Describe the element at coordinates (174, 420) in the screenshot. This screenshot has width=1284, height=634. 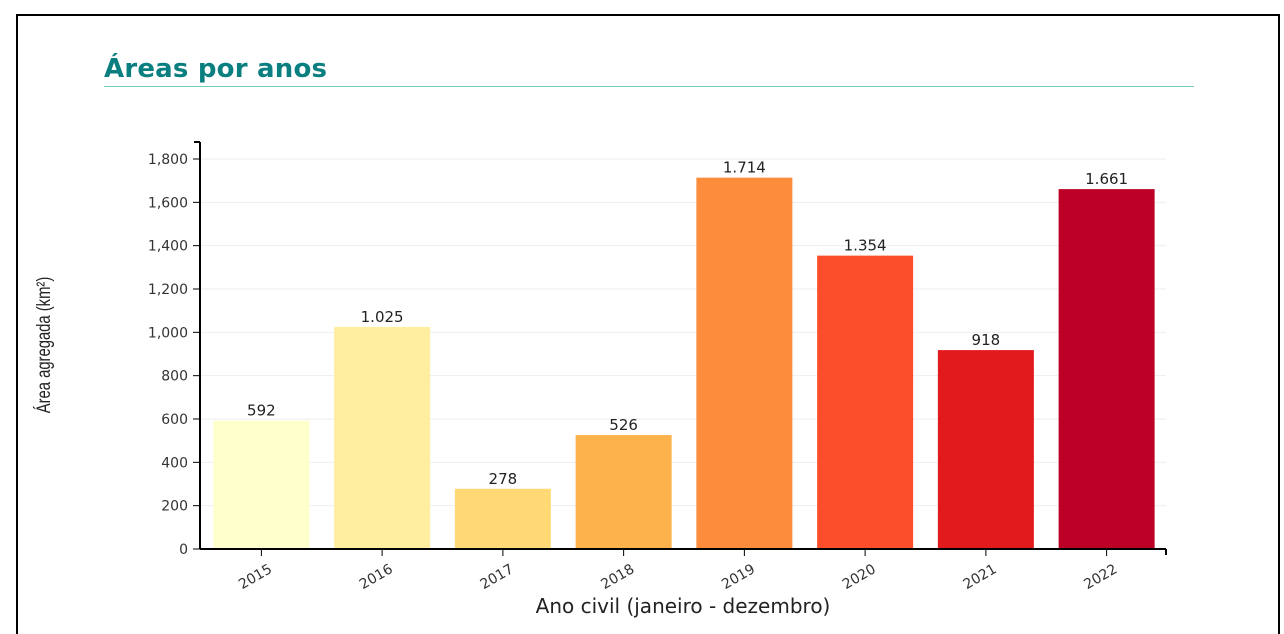
I see `y-tick-label: 600` at that location.